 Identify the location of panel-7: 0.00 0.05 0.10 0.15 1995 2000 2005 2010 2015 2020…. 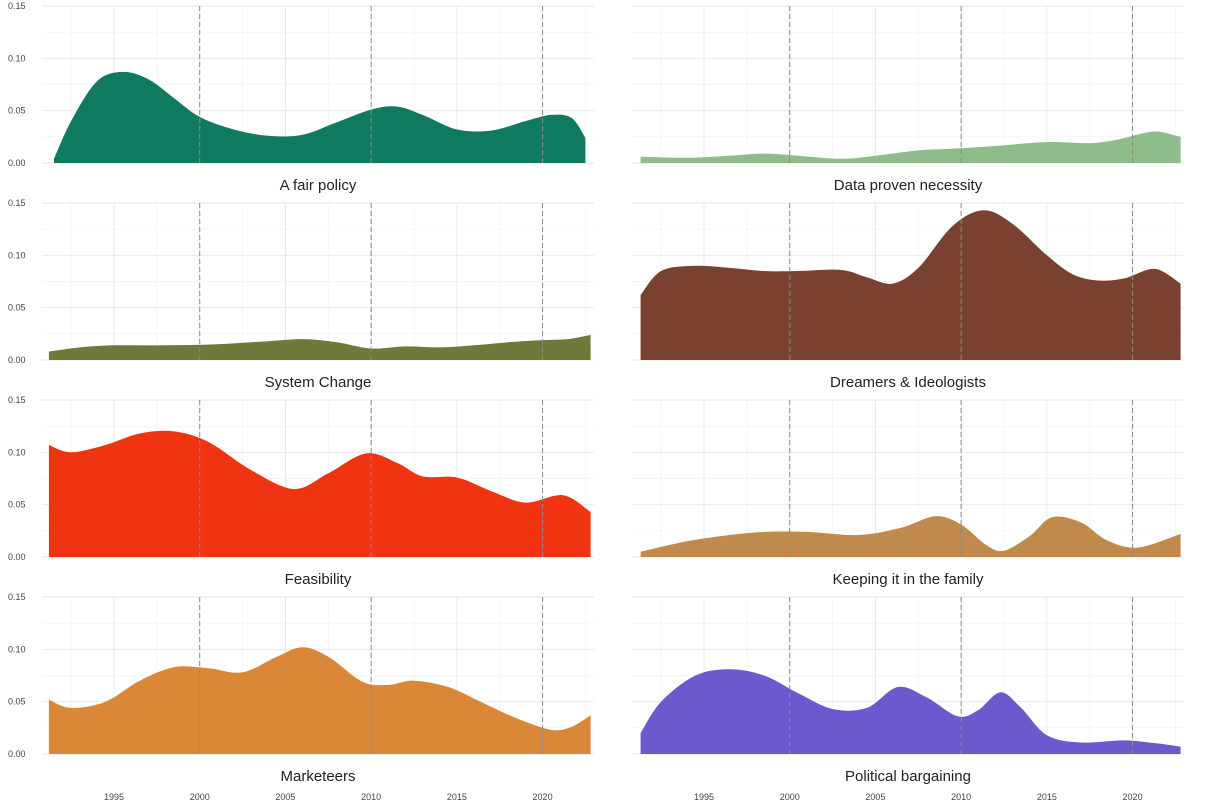
(301, 697).